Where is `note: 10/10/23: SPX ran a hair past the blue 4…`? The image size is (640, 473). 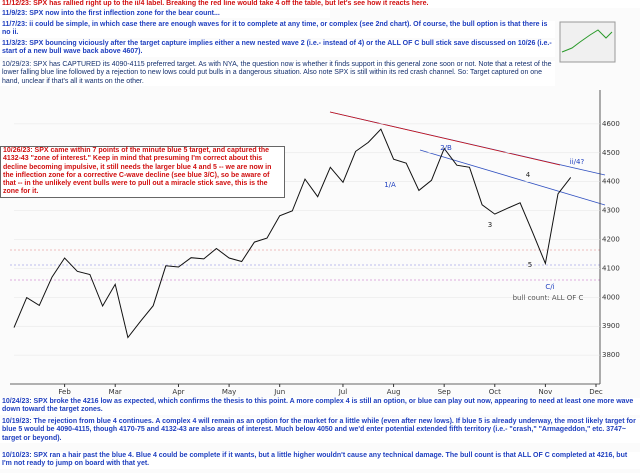 note: 10/10/23: SPX ran a hair past the blue 4… is located at coordinates (320, 460).